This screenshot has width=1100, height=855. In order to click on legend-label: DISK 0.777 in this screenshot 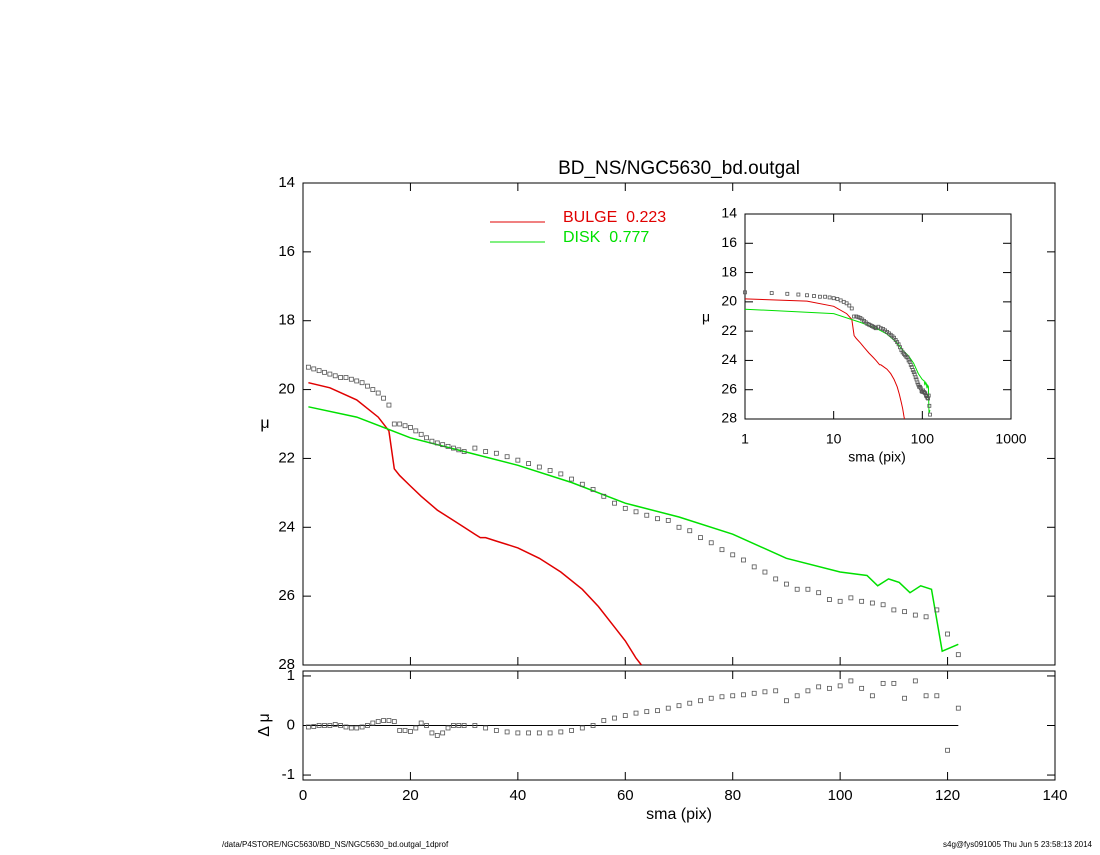, I will do `click(606, 237)`.